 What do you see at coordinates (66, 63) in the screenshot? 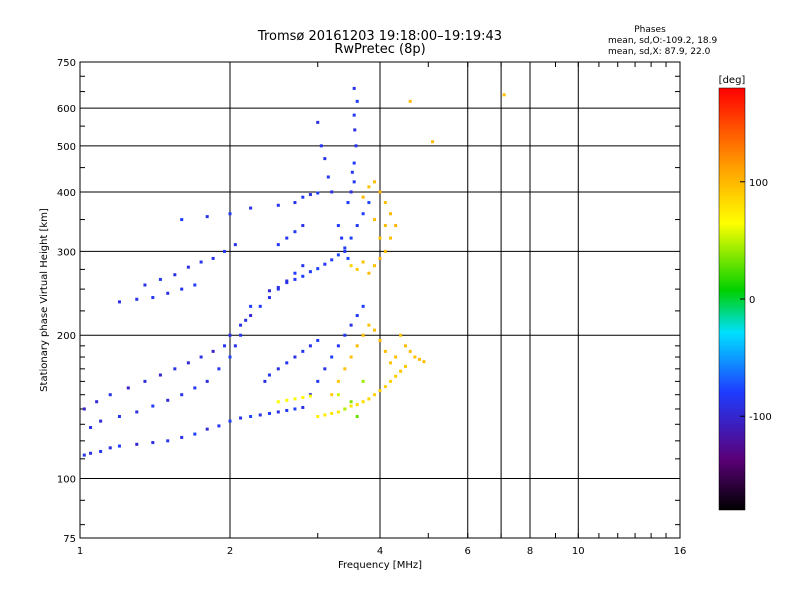
I see `y-tick-label: 750` at bounding box center [66, 63].